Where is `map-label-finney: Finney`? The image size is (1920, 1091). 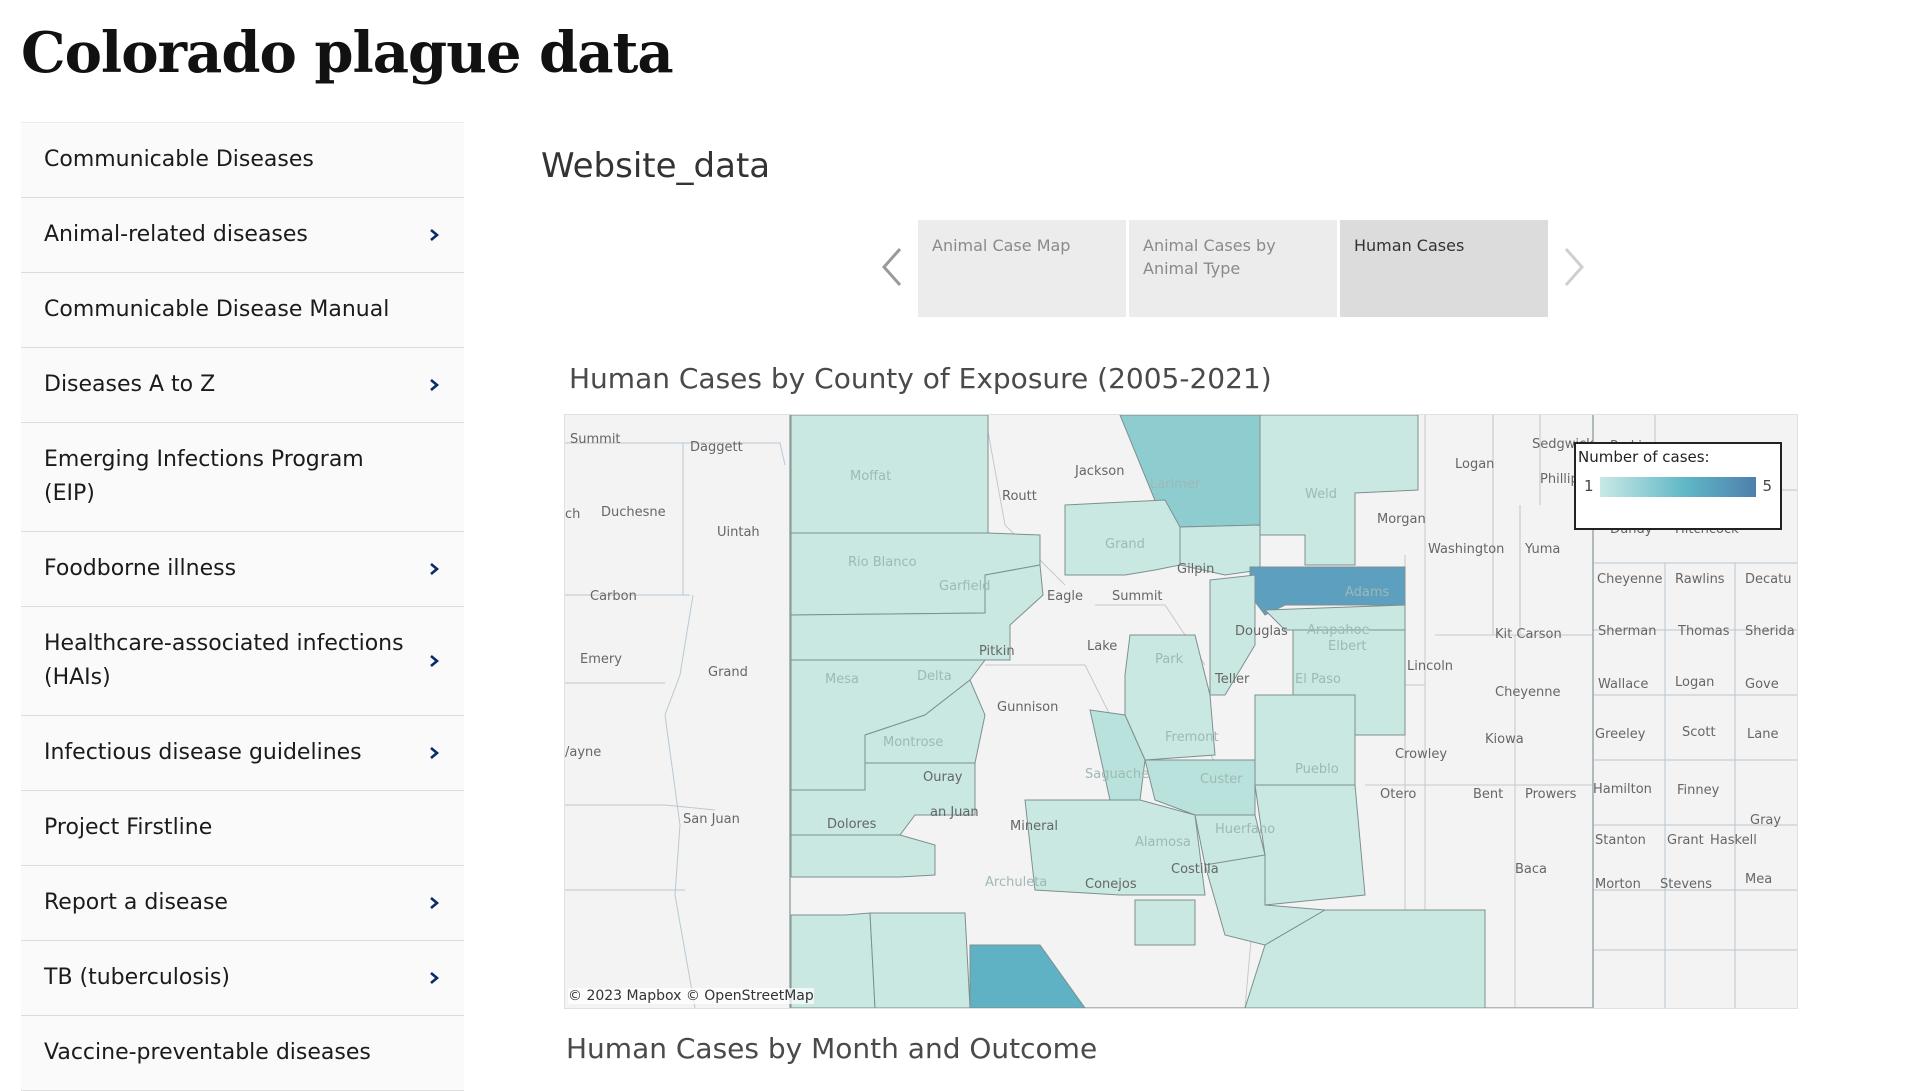
map-label-finney: Finney is located at coordinates (1698, 790).